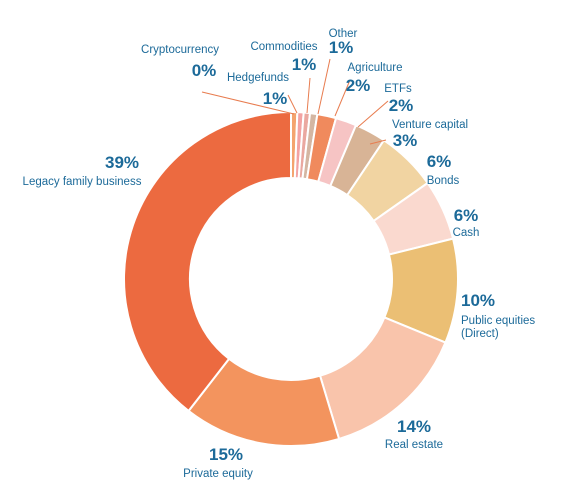  What do you see at coordinates (430, 125) in the screenshot?
I see `category-label-venture-capital: Venture capital` at bounding box center [430, 125].